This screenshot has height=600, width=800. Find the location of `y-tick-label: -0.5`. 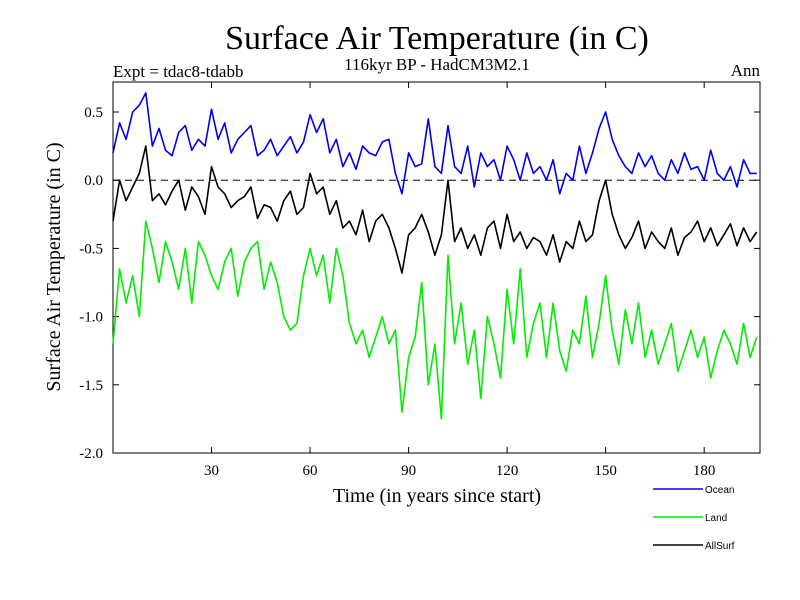

y-tick-label: -0.5 is located at coordinates (91, 249).